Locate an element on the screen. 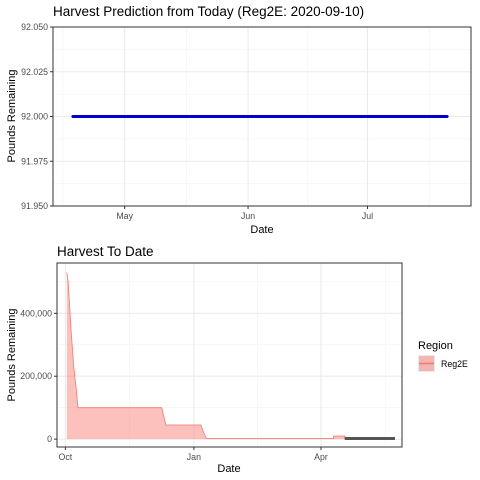 This screenshot has height=480, width=480. chart-bottom-y-ticks: 0 200,000 400,000 is located at coordinates (38, 376).